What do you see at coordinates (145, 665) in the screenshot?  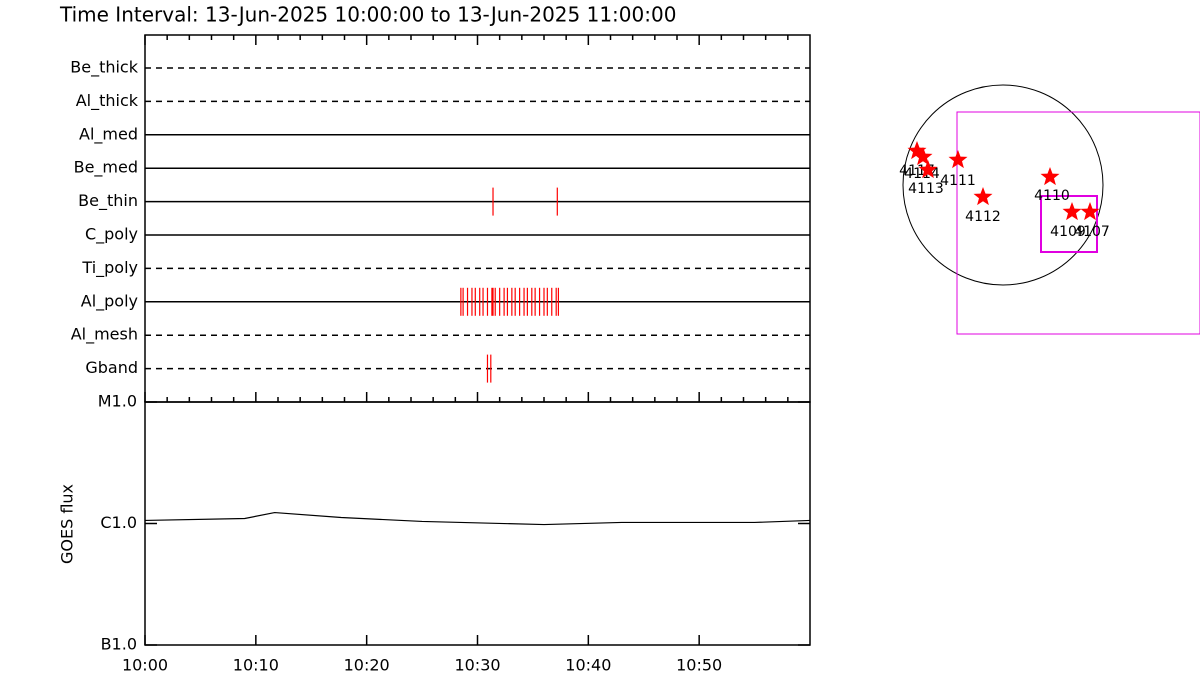 I see `x-tick-label: 10:00` at bounding box center [145, 665].